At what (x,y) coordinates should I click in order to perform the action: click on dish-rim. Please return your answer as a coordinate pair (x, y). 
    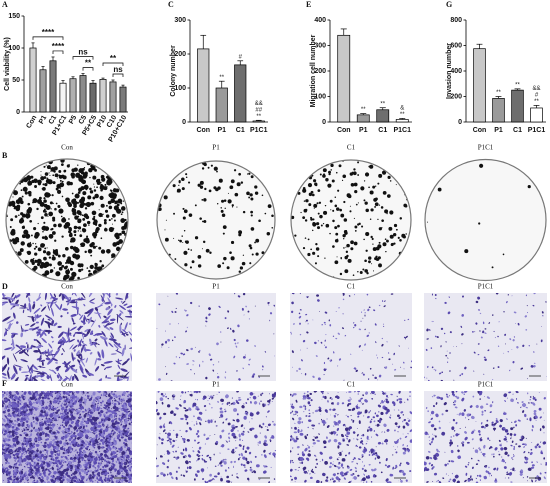
    Looking at the image, I should click on (351, 220).